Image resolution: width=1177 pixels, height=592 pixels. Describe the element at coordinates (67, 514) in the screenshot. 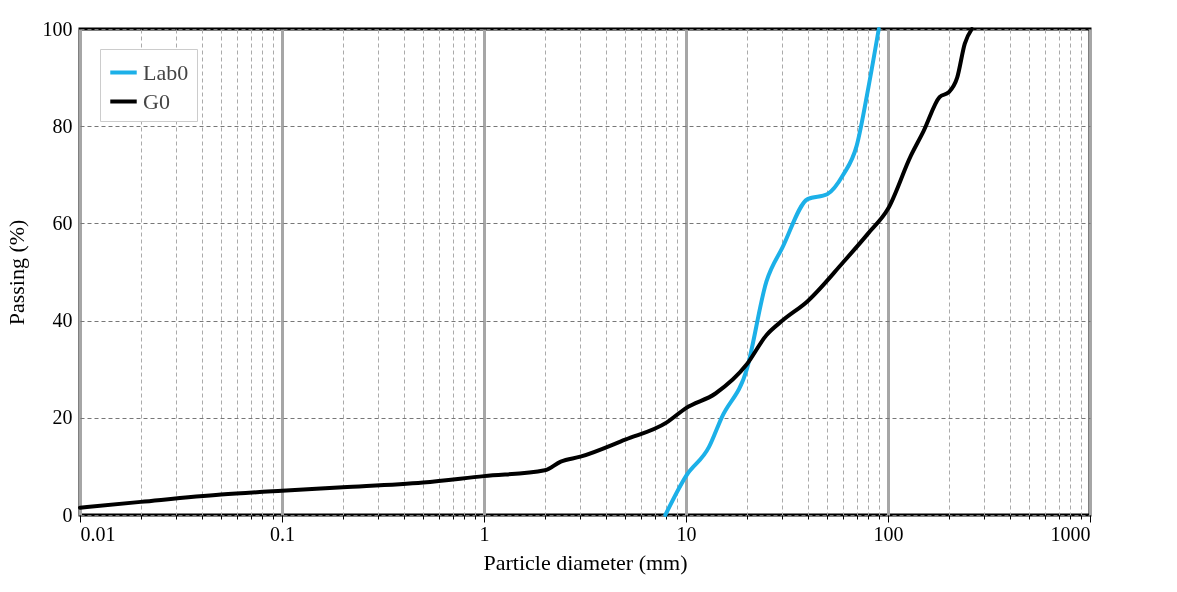

I see `y-tick-label: 0` at that location.